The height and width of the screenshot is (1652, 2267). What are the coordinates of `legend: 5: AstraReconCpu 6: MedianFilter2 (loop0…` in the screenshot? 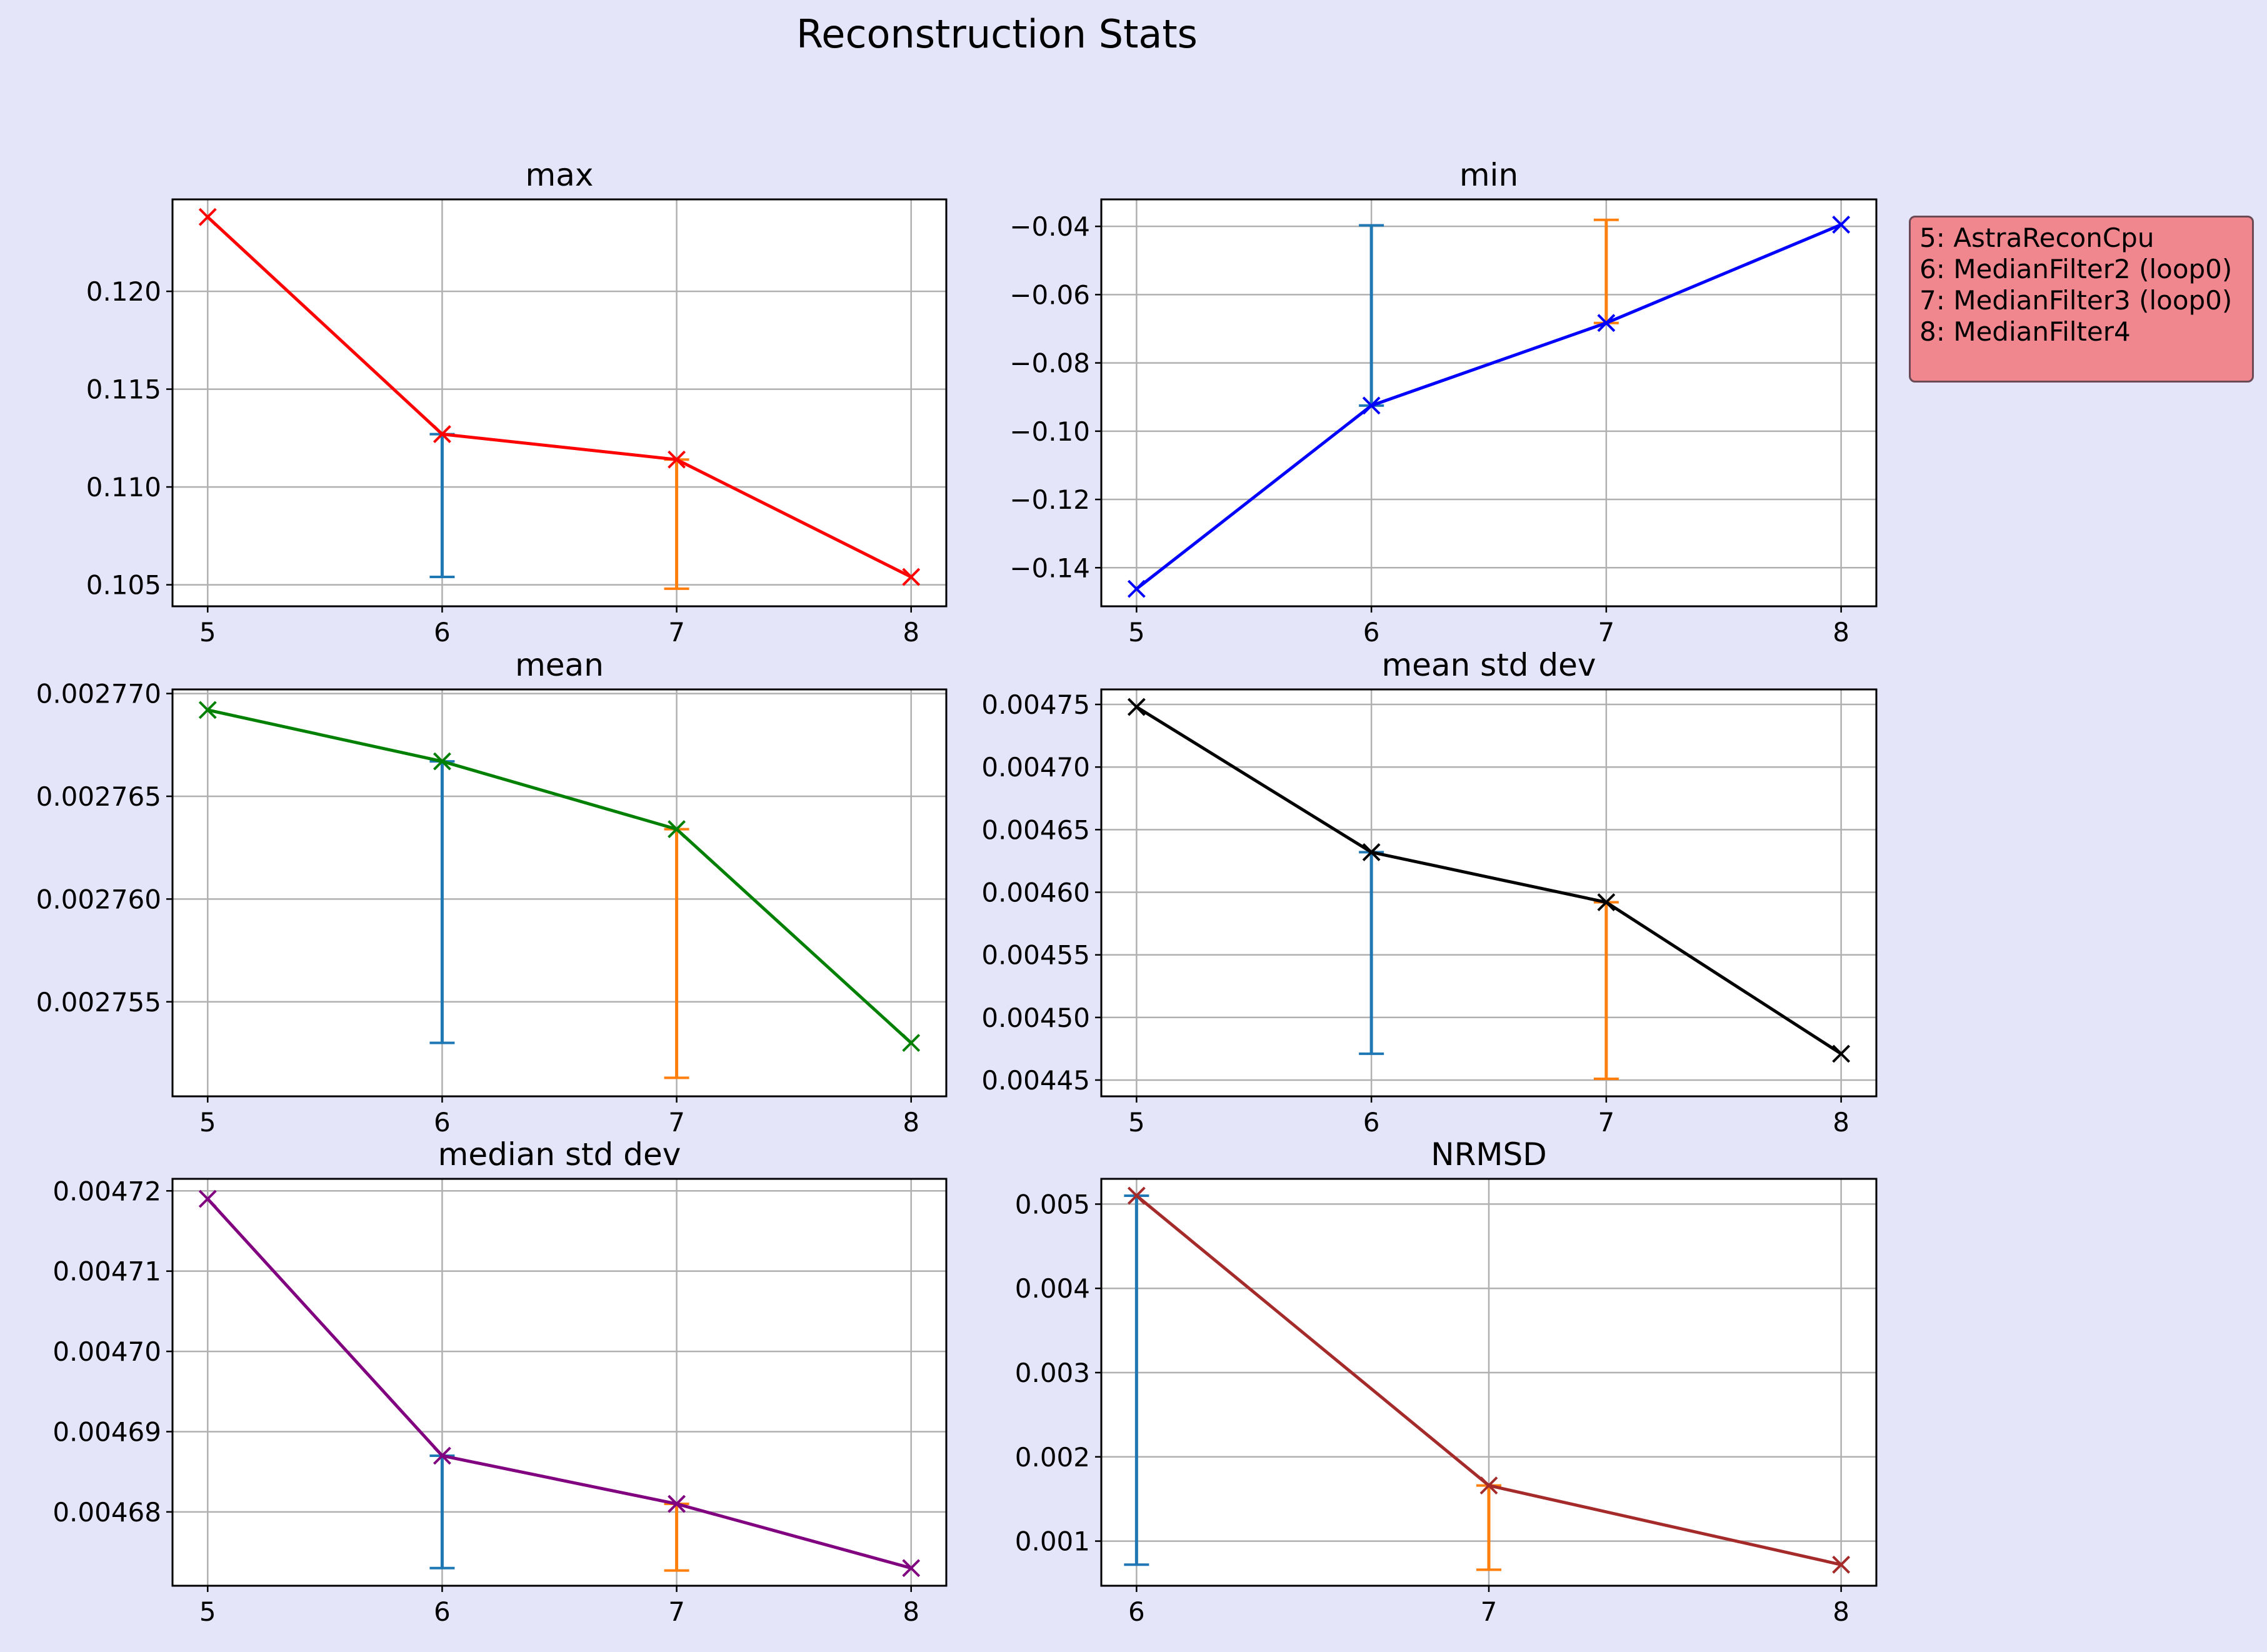 It's located at (2081, 299).